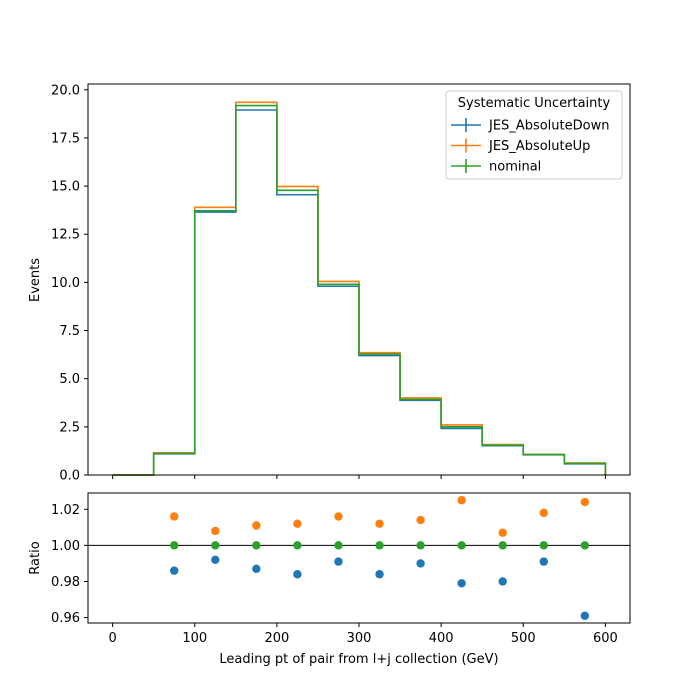 Image resolution: width=700 pixels, height=700 pixels. I want to click on main-y-tick-label: 7.5, so click(69, 331).